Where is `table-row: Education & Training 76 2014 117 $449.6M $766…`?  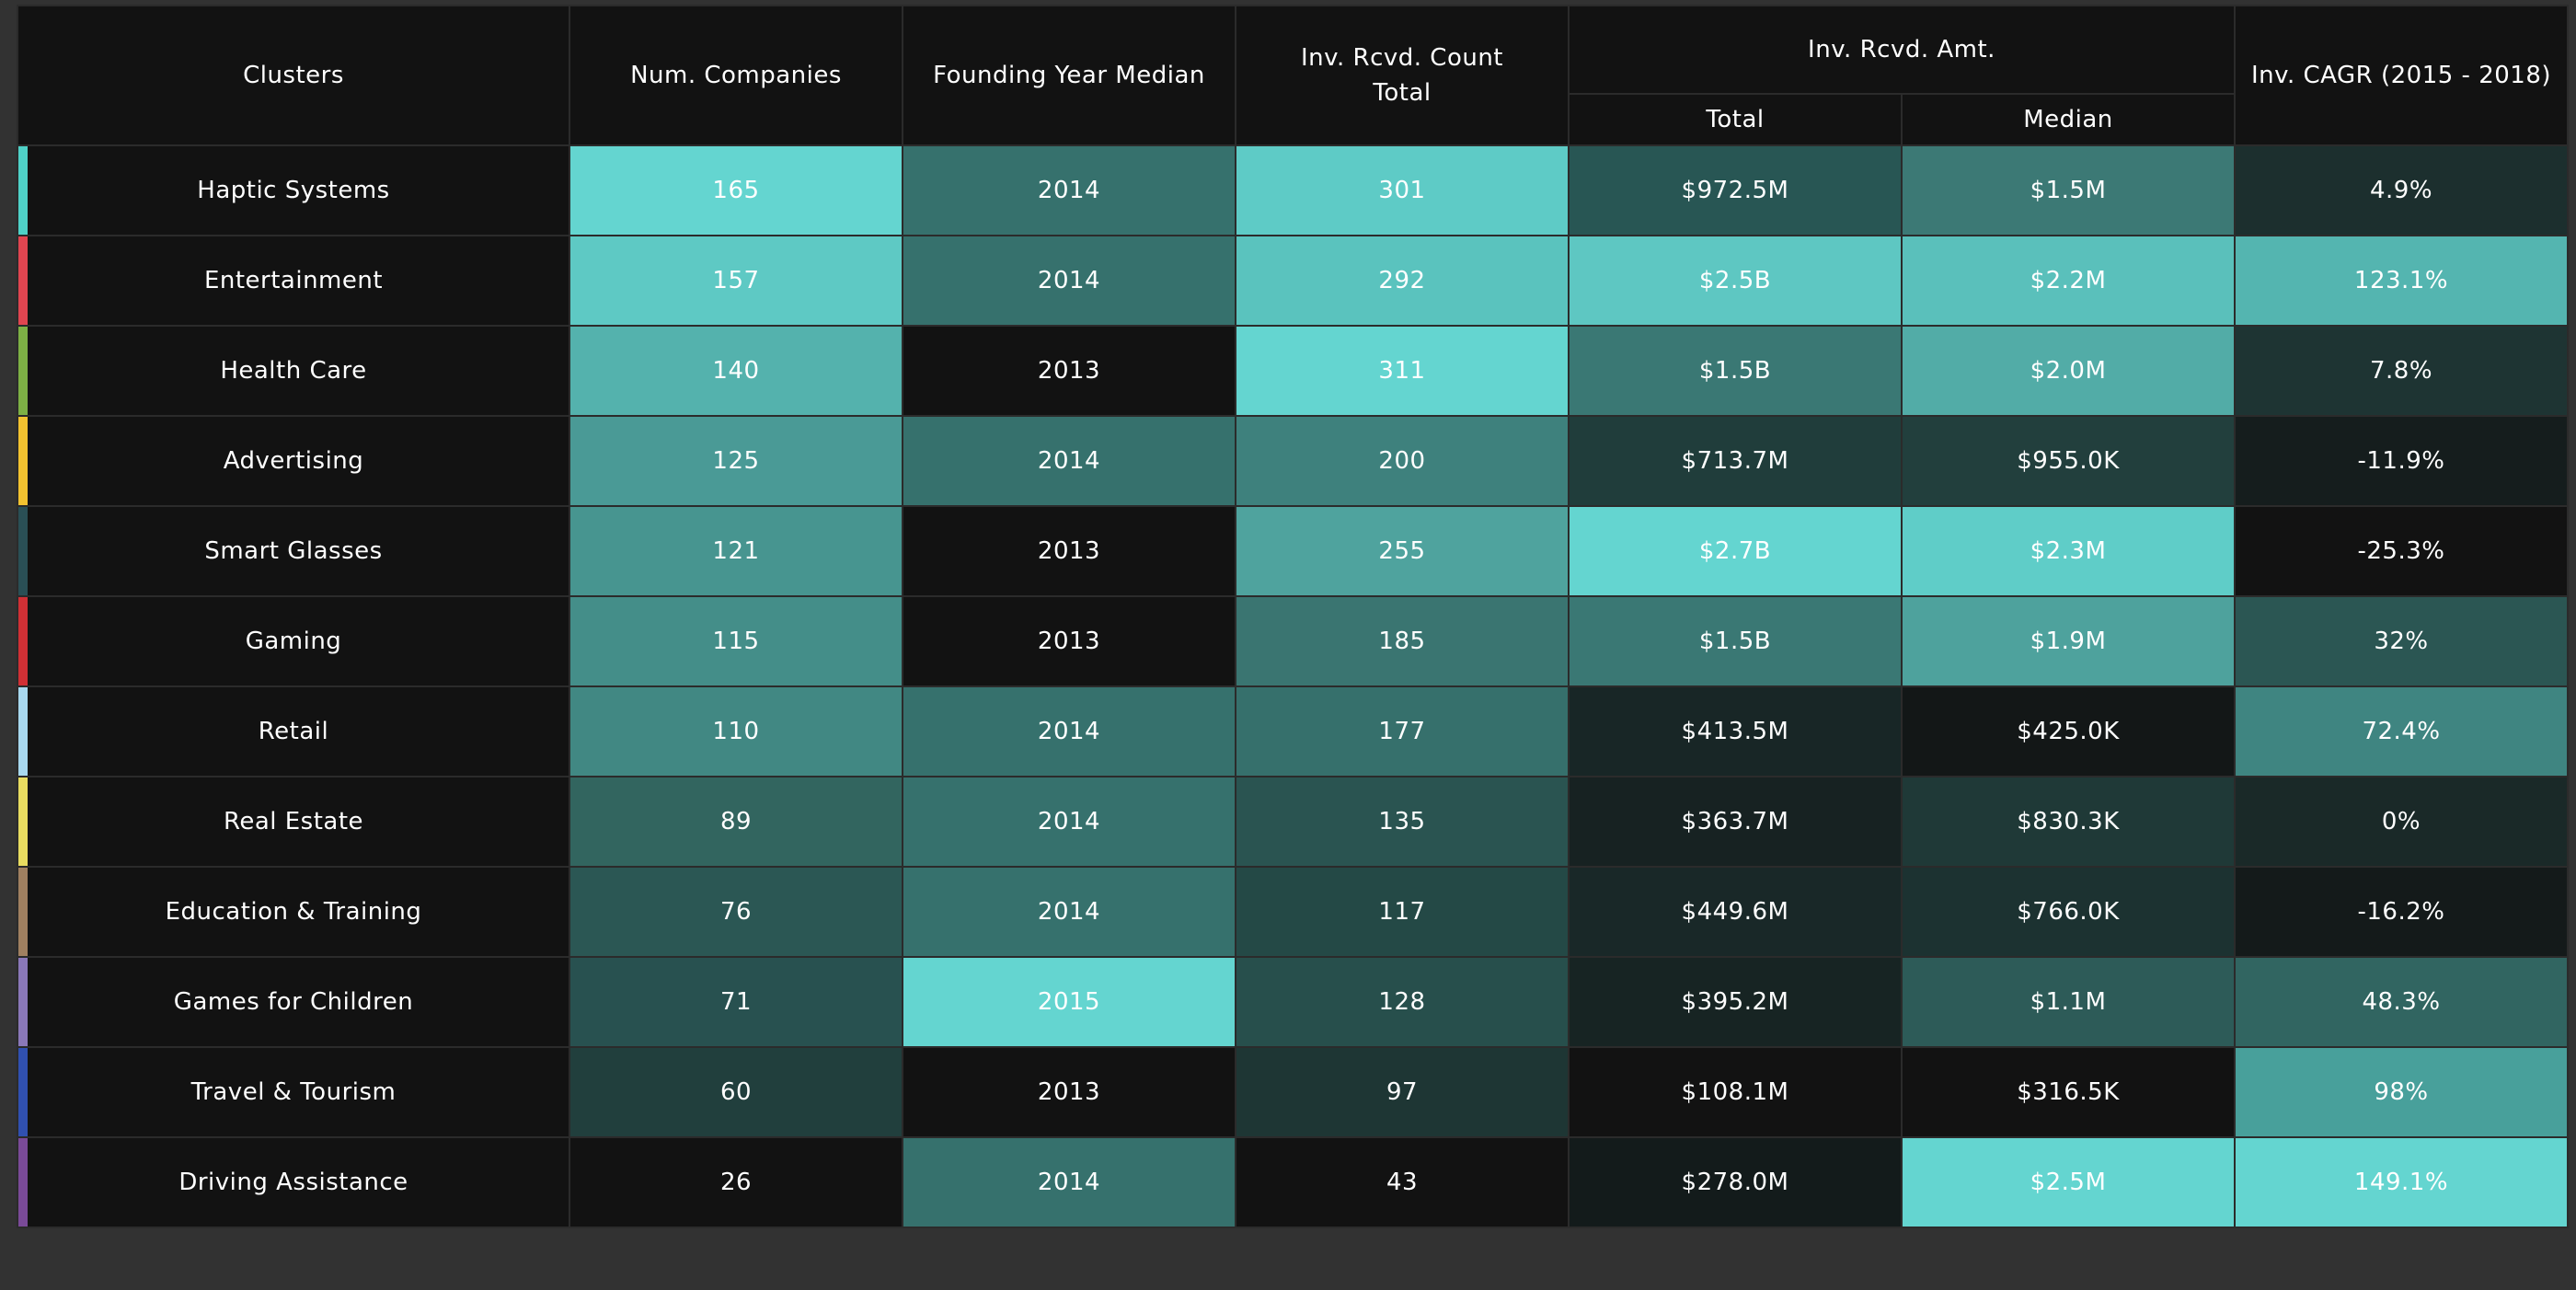
table-row: Education & Training 76 2014 117 $449.6M $766… is located at coordinates (1293, 912).